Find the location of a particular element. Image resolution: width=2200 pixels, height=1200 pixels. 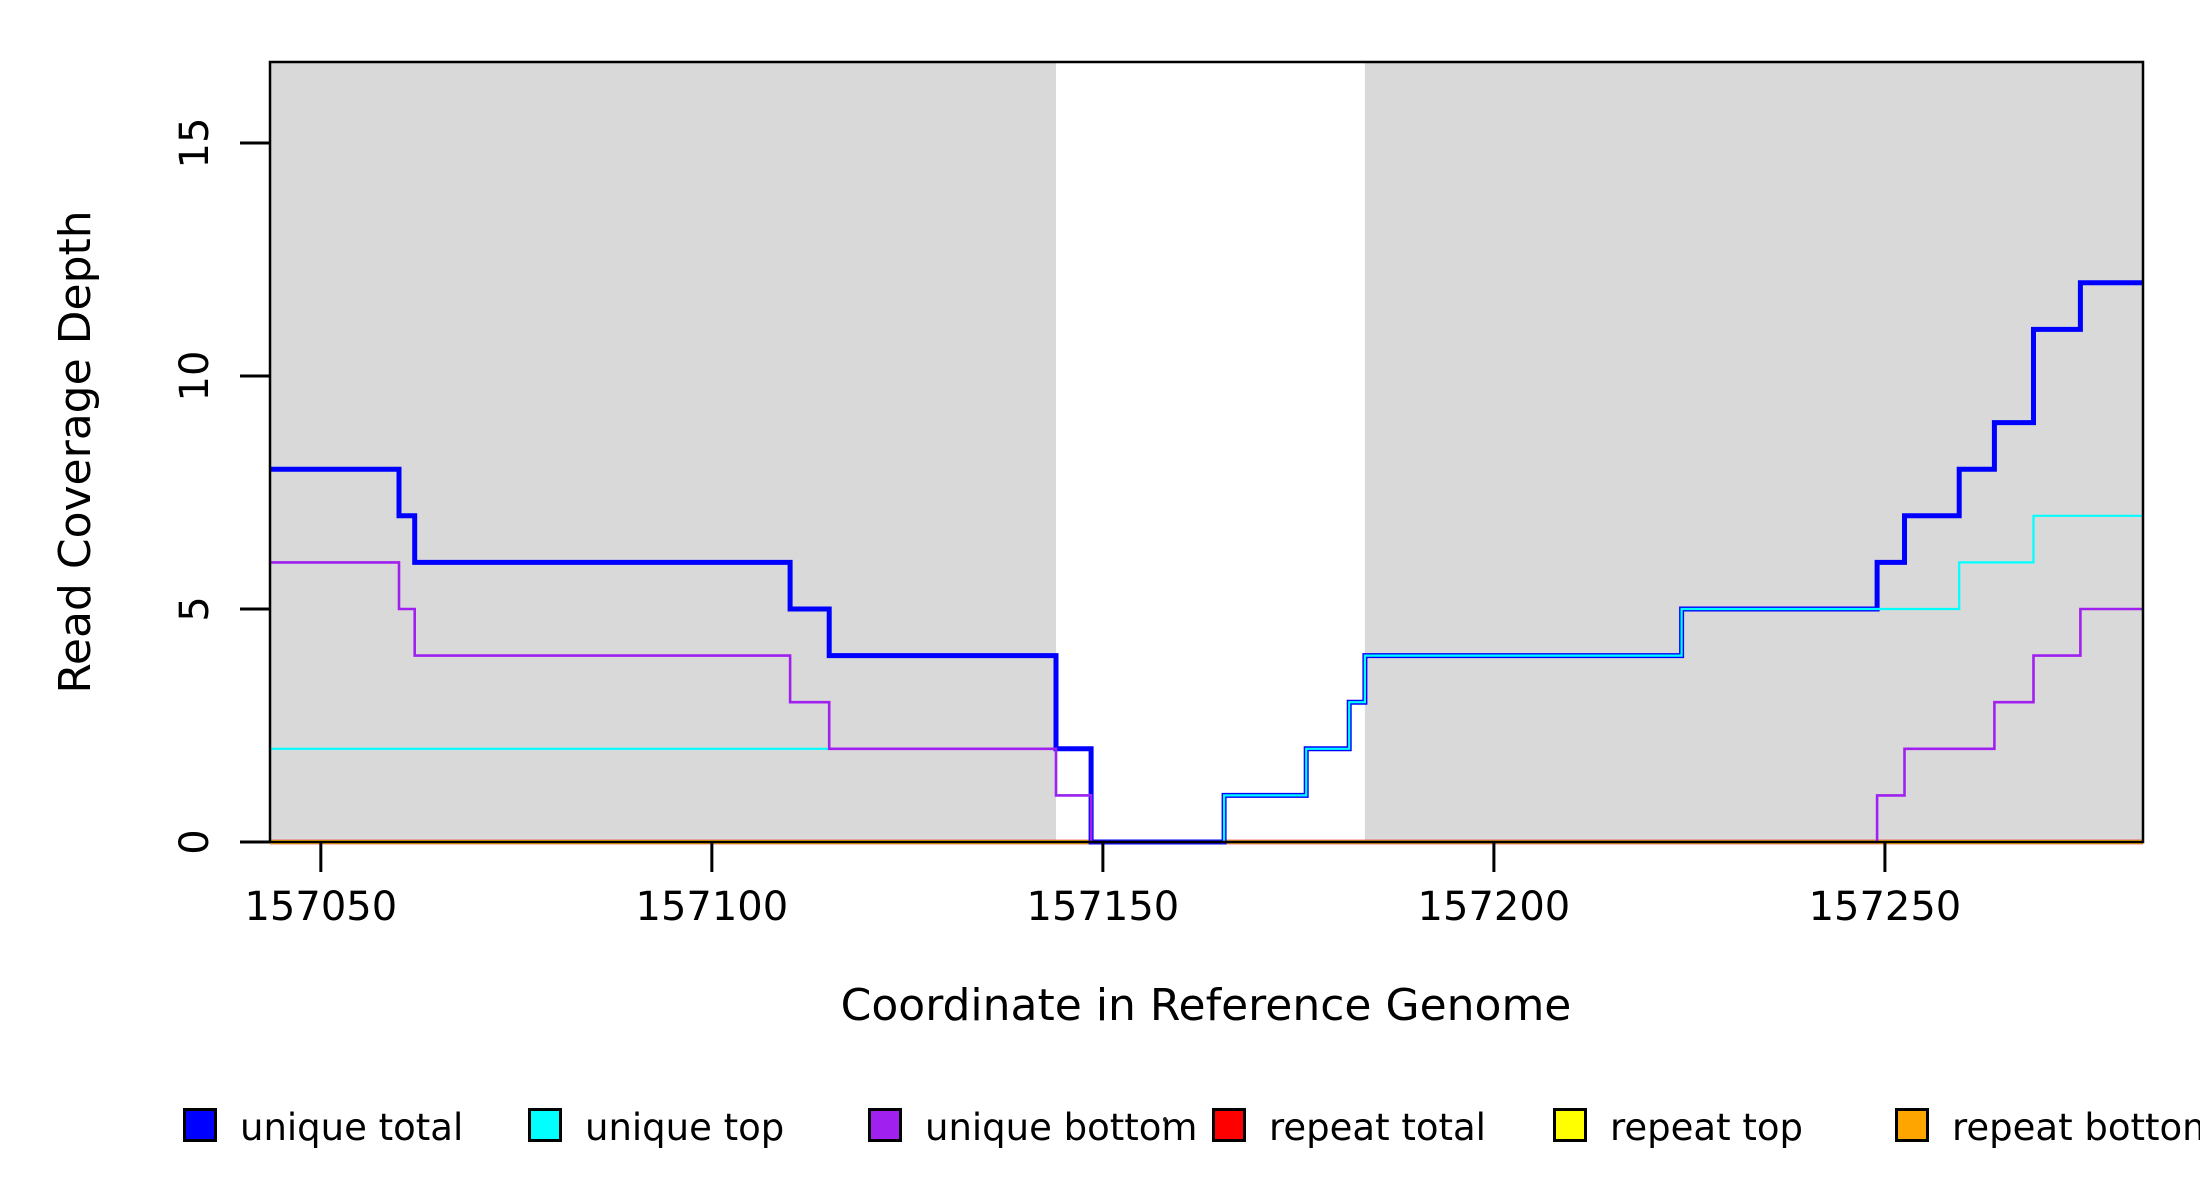

legend-label: unique top is located at coordinates (685, 1127).